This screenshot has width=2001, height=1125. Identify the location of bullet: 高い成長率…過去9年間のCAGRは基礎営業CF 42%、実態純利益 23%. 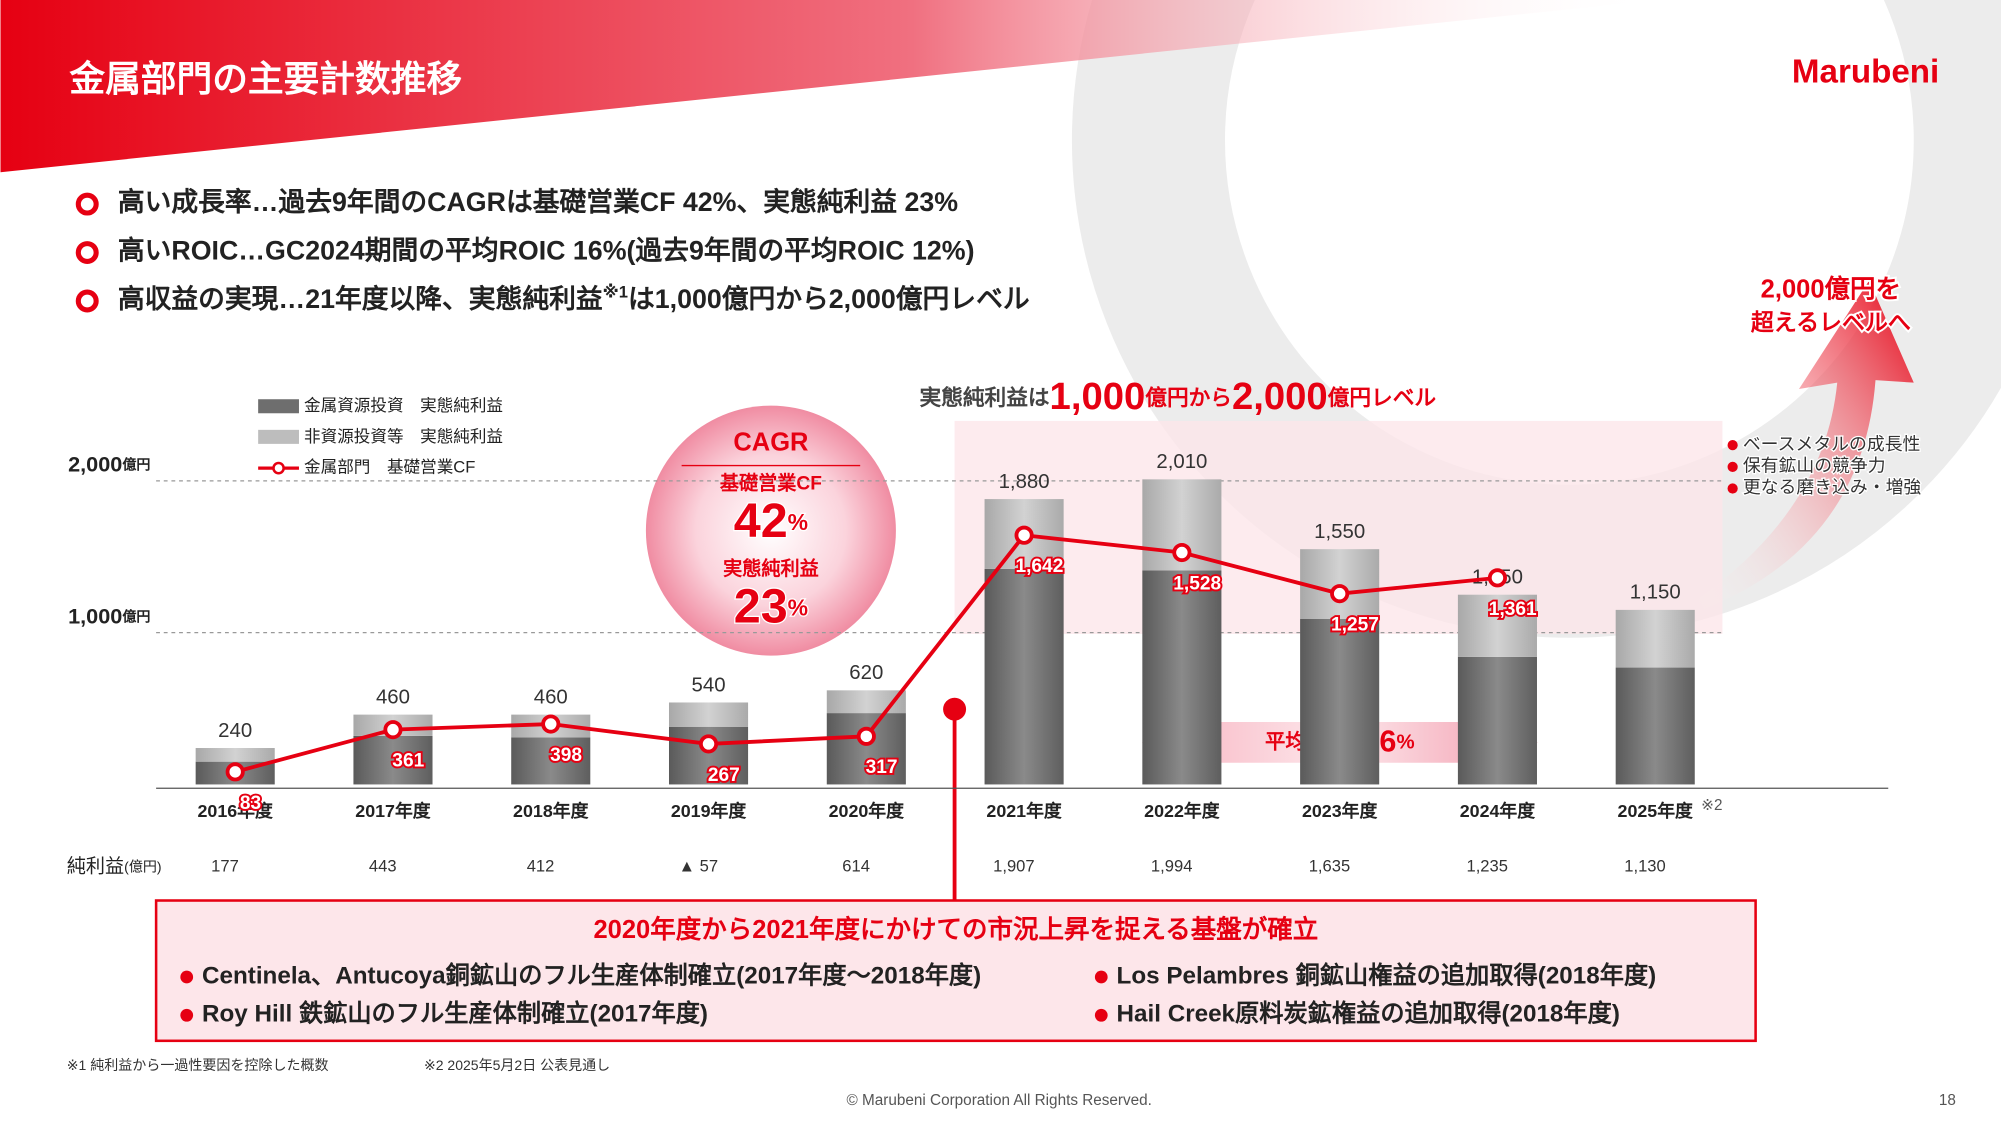
(538, 201).